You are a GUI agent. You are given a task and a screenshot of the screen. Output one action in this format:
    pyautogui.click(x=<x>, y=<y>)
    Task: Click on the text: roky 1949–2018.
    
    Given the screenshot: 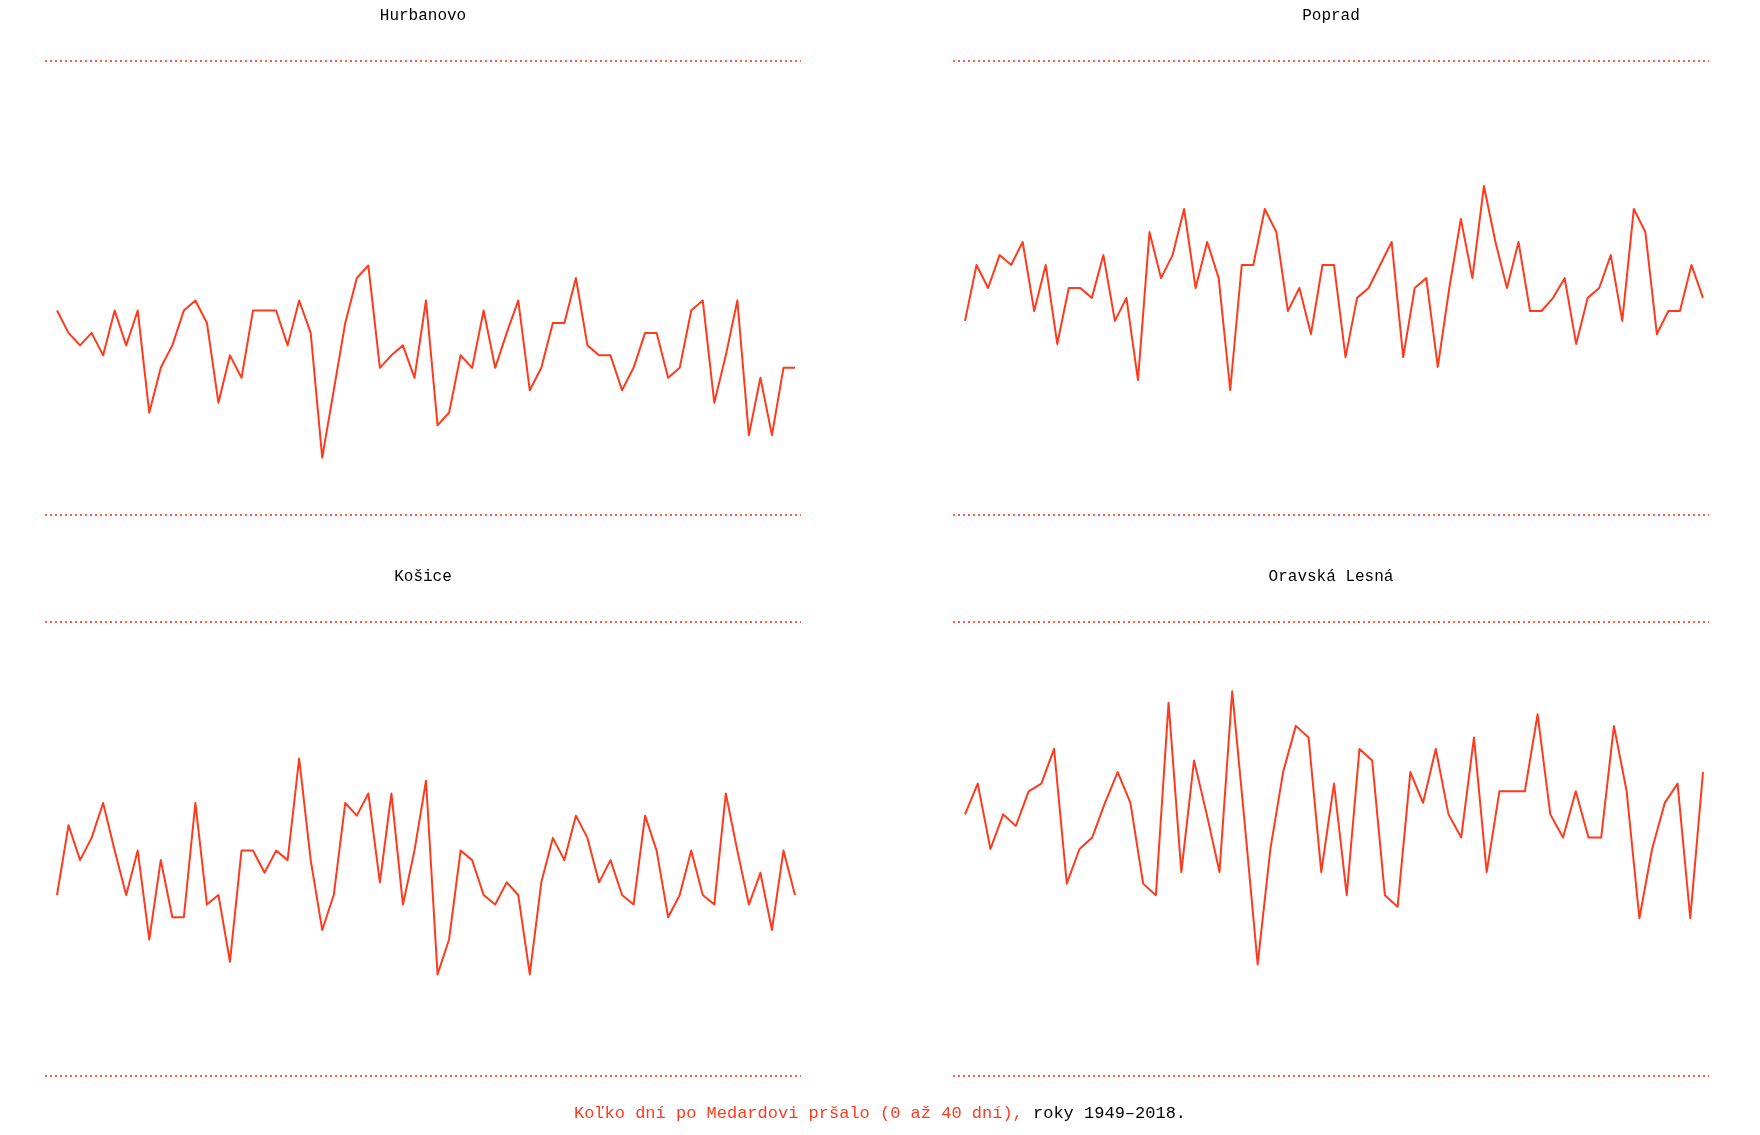 What is the action you would take?
    pyautogui.click(x=1104, y=1113)
    